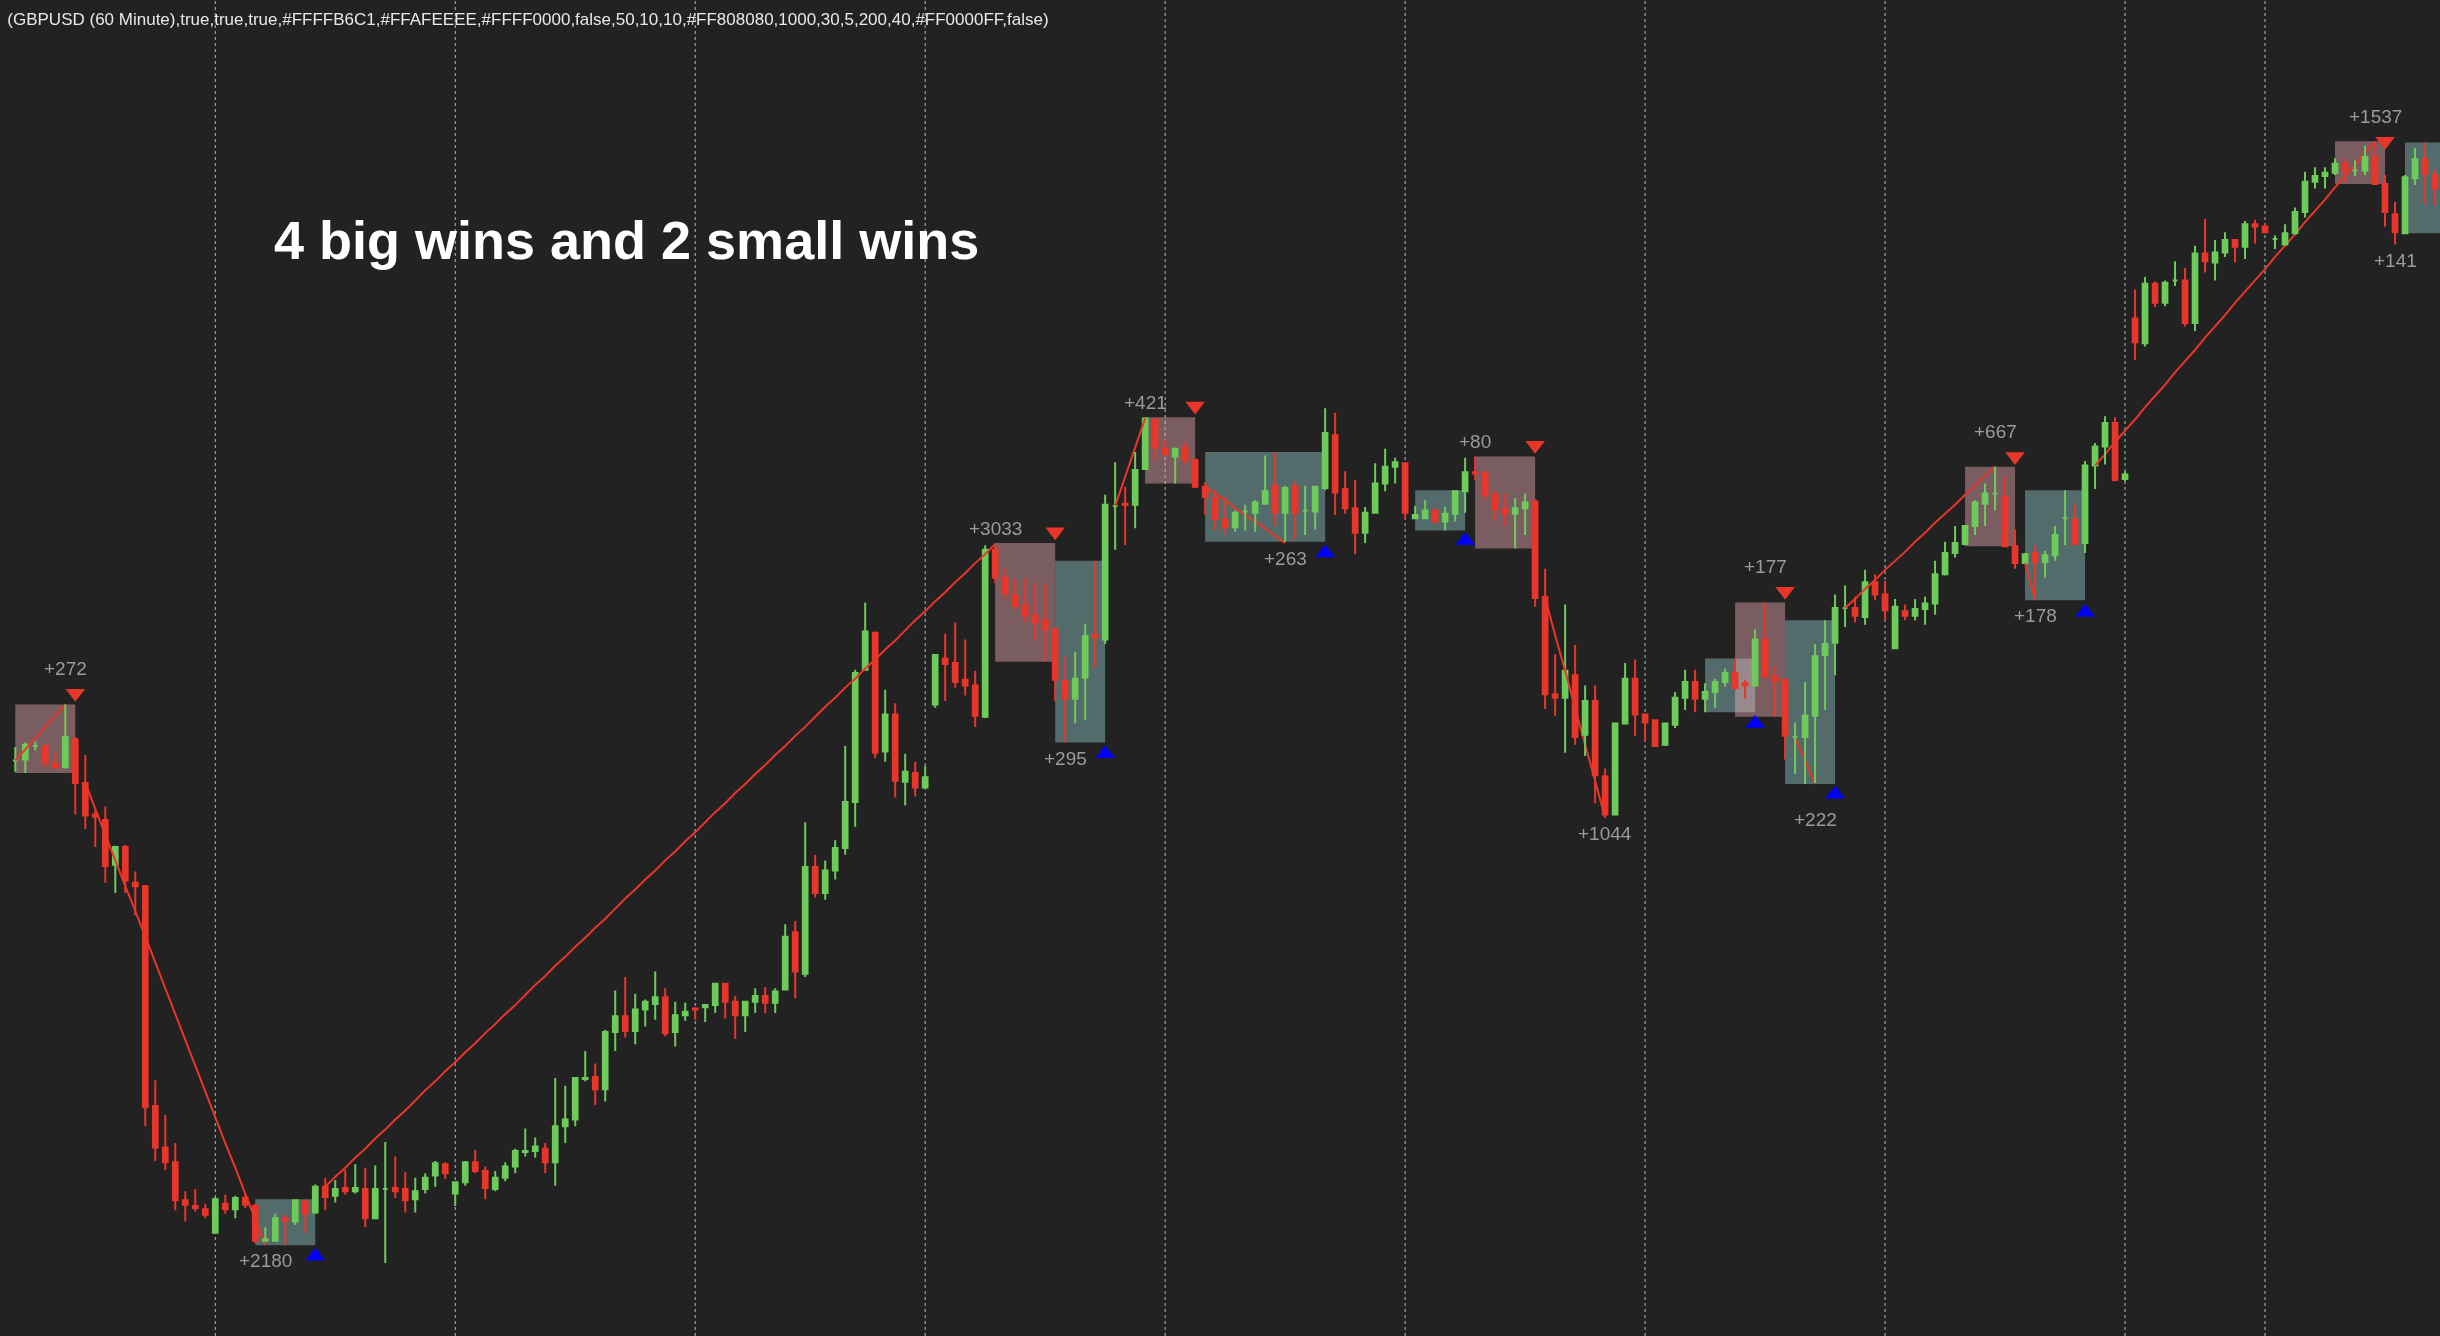 This screenshot has width=2440, height=1336. I want to click on annotation: +3033, so click(996, 528).